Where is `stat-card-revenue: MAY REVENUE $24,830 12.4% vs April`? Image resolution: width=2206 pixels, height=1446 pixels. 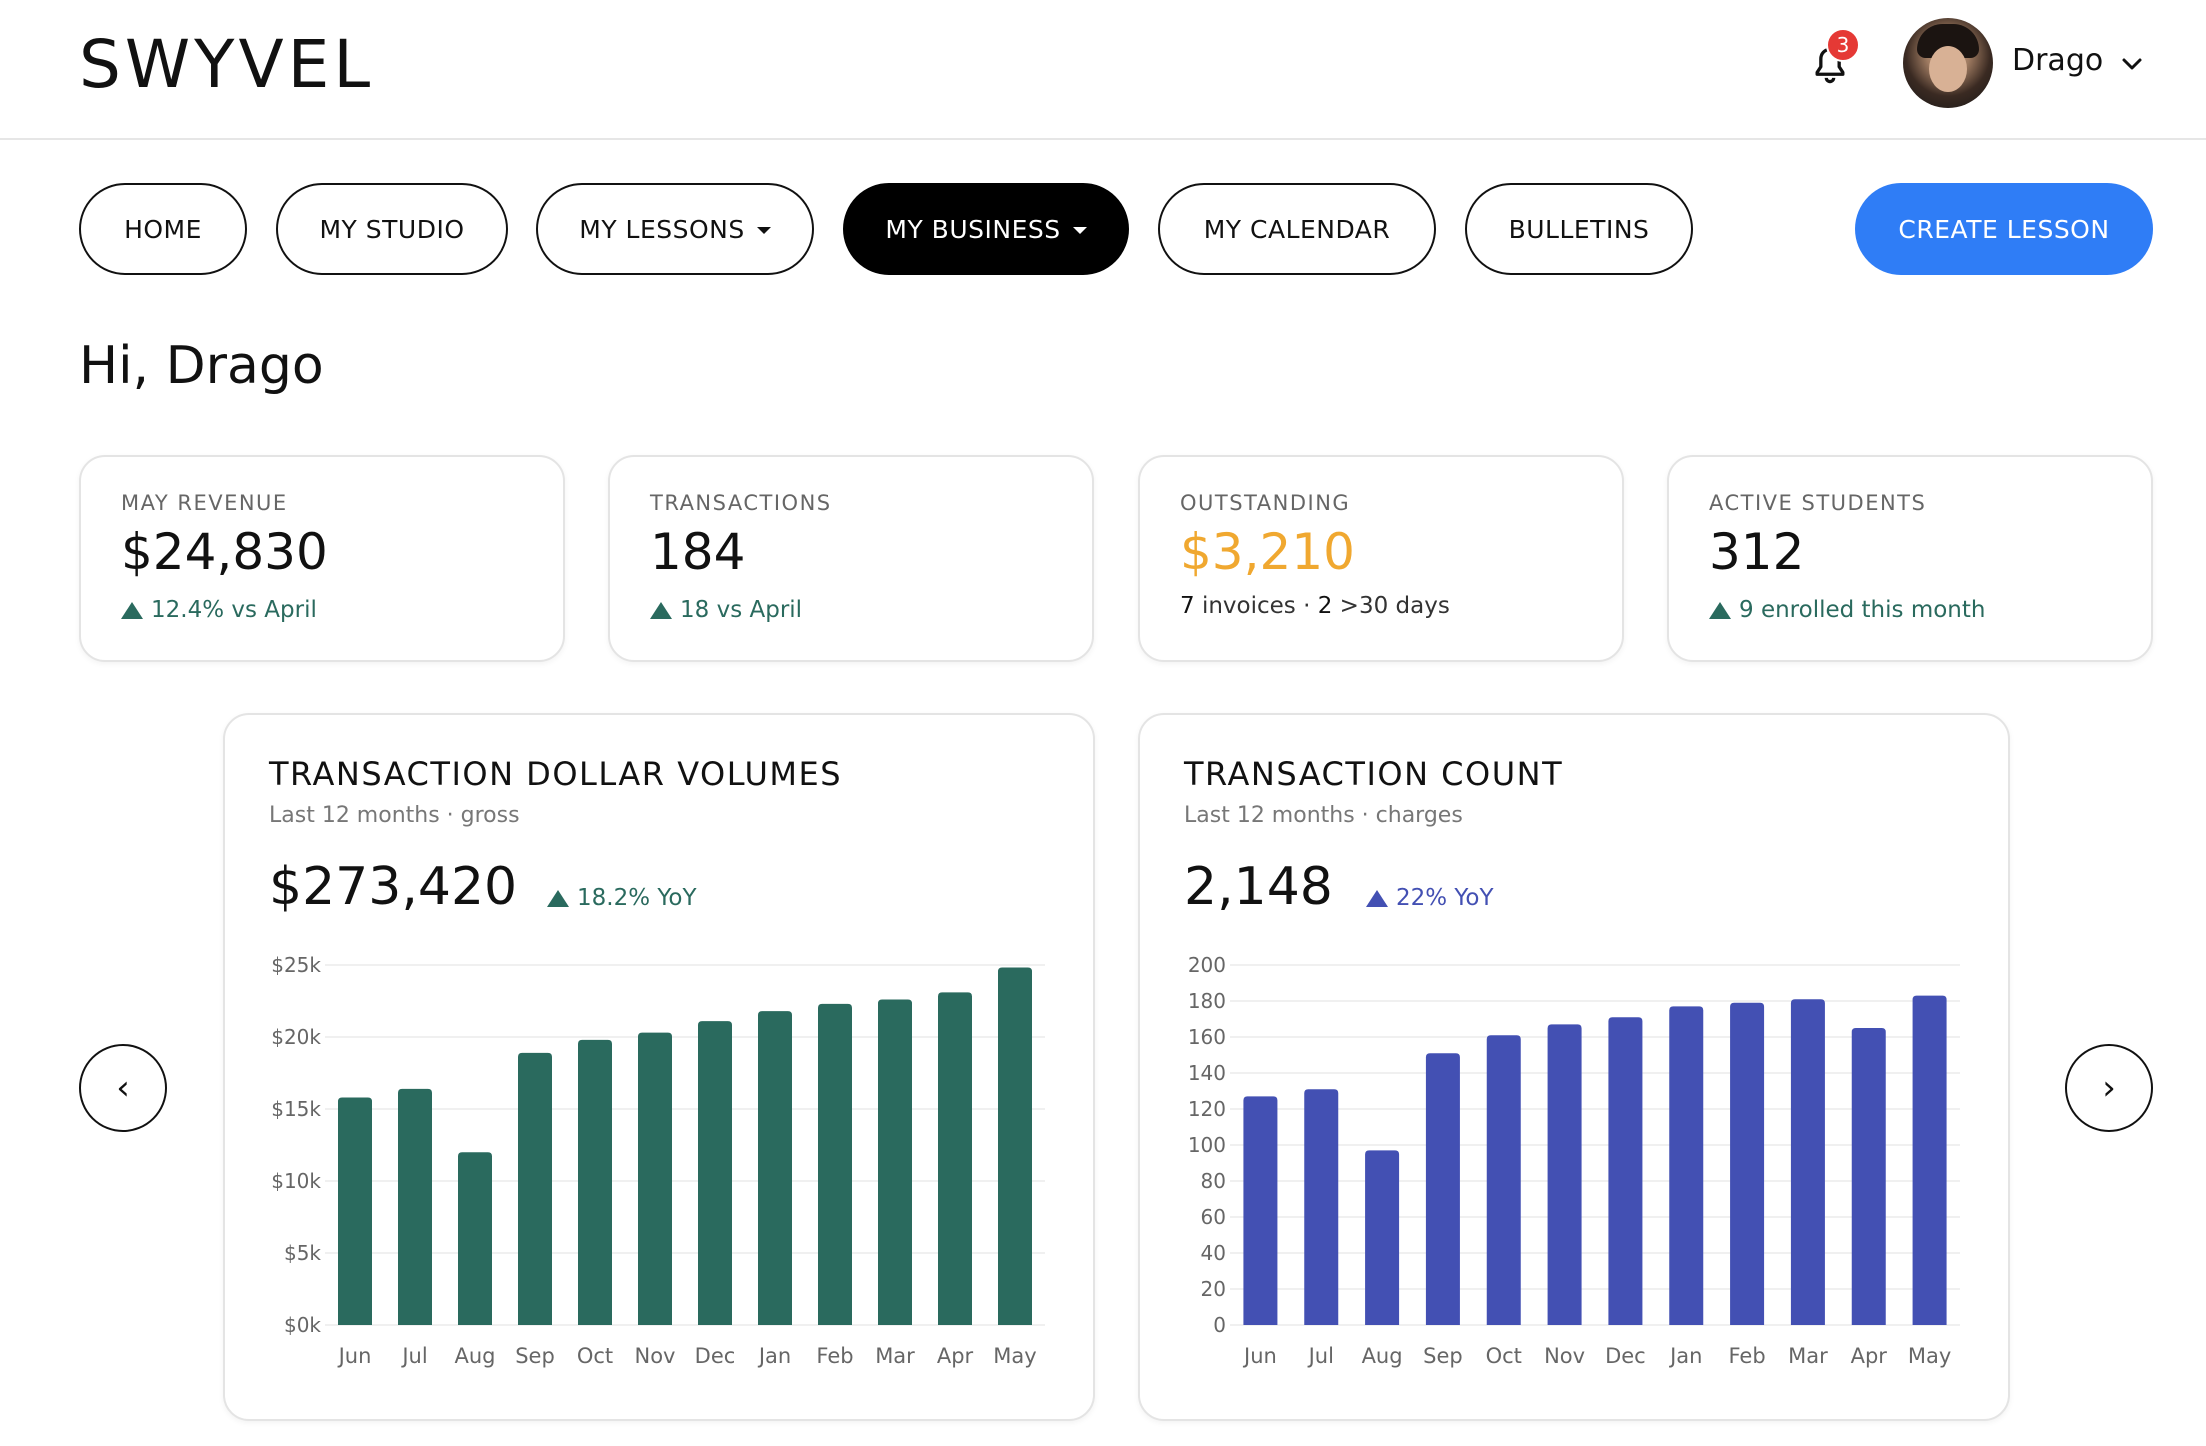
stat-card-revenue: MAY REVENUE $24,830 12.4% vs April is located at coordinates (322, 558).